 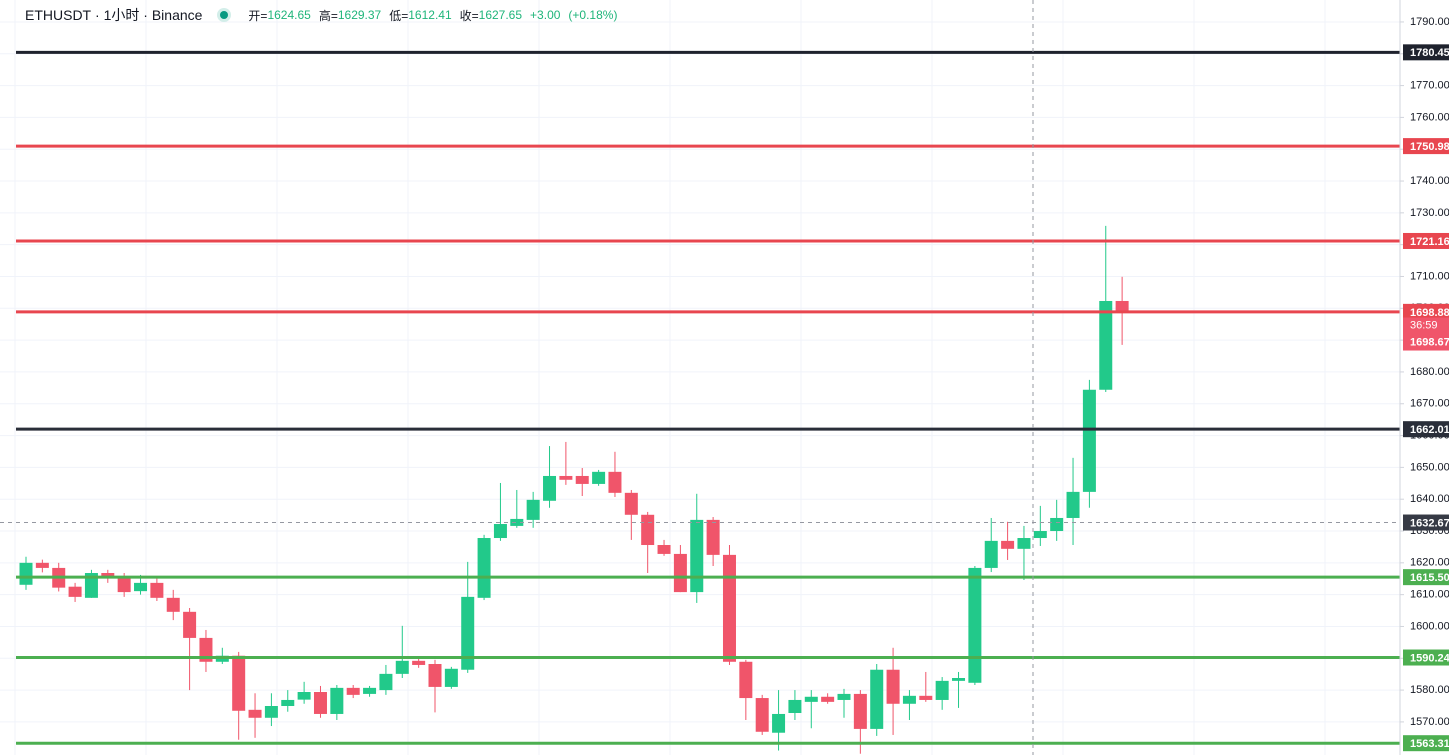 I want to click on price-tag-label: 1615.50, so click(x=1429, y=578).